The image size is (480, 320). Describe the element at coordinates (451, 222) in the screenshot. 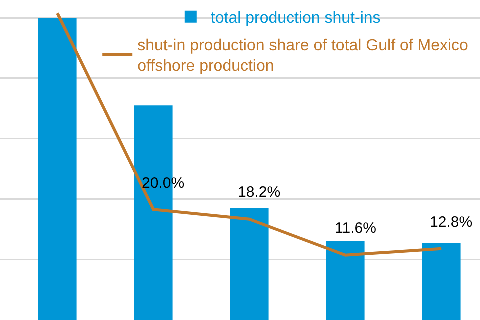

I see `data-label: 12.8%` at that location.